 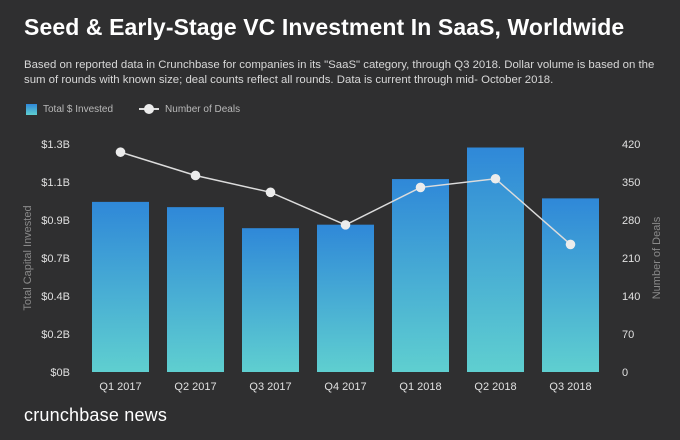 I want to click on y2-tick-label: 140, so click(x=631, y=297).